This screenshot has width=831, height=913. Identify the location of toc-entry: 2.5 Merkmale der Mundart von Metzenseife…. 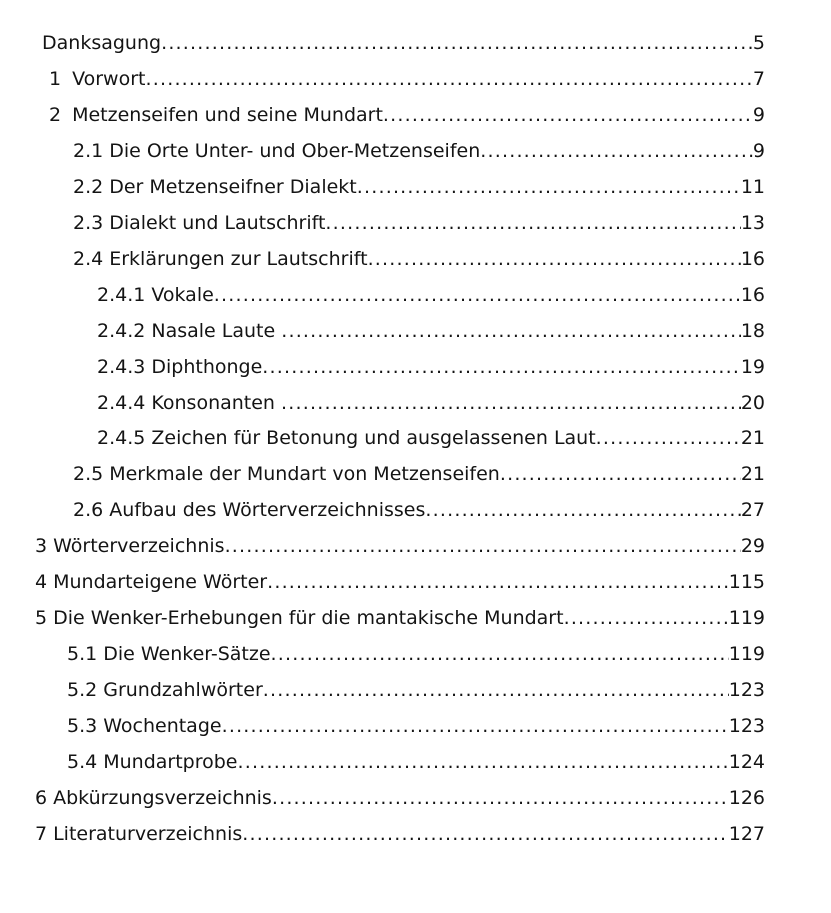
(382, 475).